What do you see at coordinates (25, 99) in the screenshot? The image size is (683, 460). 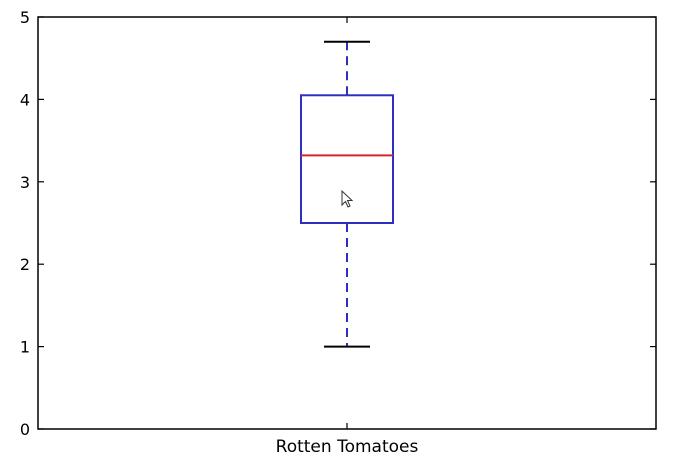 I see `y-tick-label-4: 4` at bounding box center [25, 99].